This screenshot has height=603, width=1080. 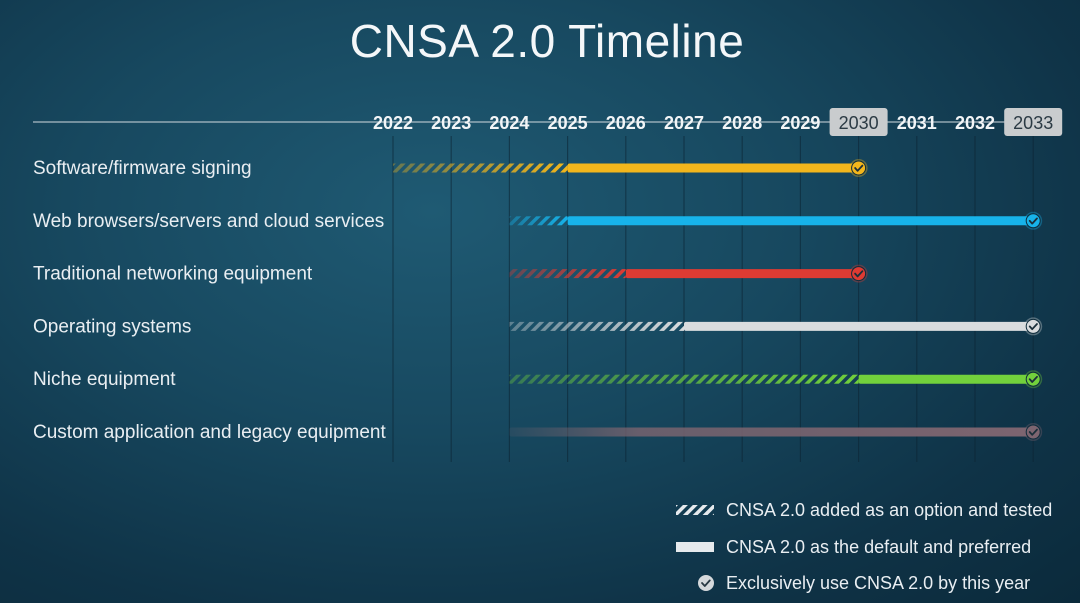 What do you see at coordinates (695, 547) in the screenshot?
I see `legend-solid-swatch` at bounding box center [695, 547].